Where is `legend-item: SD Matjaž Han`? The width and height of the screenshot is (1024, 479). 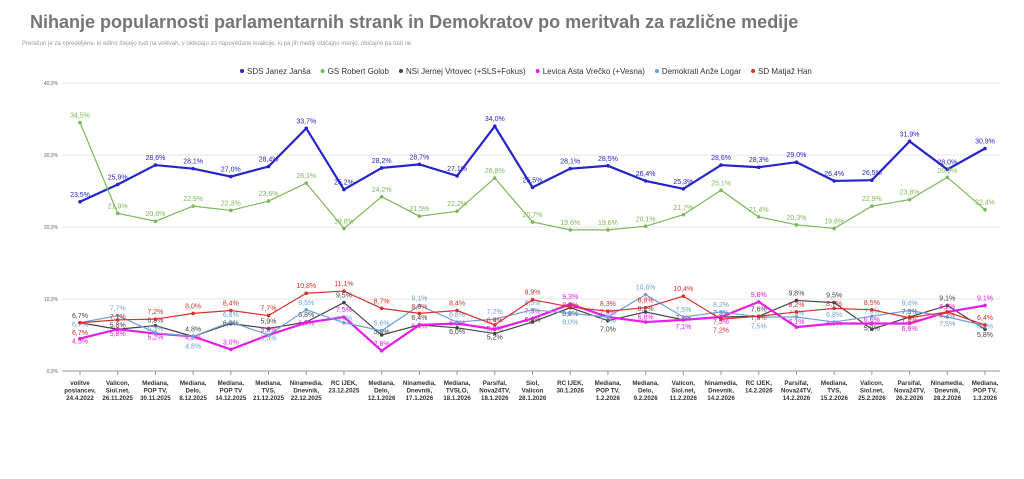
legend-item: SD Matjaž Han is located at coordinates (781, 71).